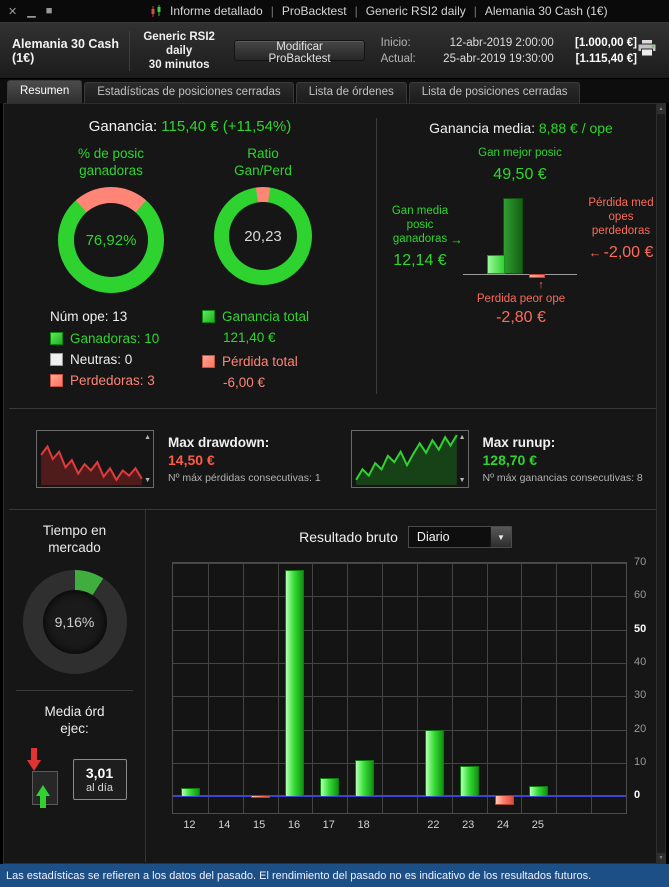  Describe the element at coordinates (263, 162) in the screenshot. I see `ratio-donut-title: Ratio Gan/Perd` at that location.